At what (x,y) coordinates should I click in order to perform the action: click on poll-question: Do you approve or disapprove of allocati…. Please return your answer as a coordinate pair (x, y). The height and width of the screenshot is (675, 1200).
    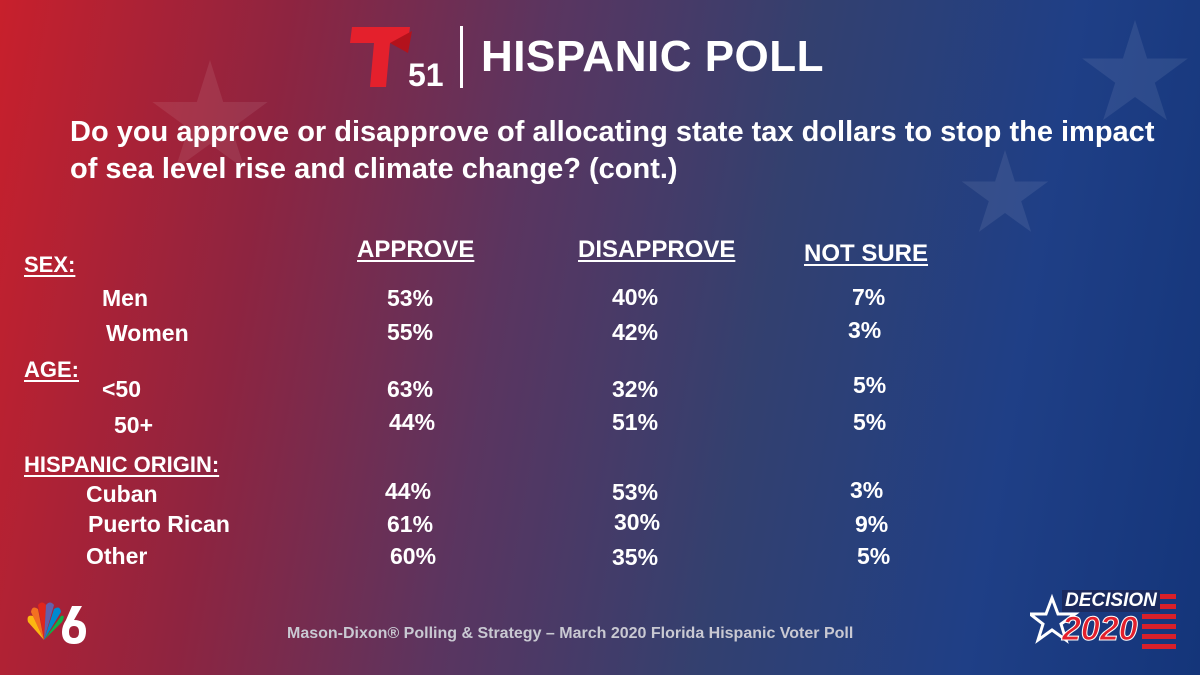
    Looking at the image, I should click on (612, 150).